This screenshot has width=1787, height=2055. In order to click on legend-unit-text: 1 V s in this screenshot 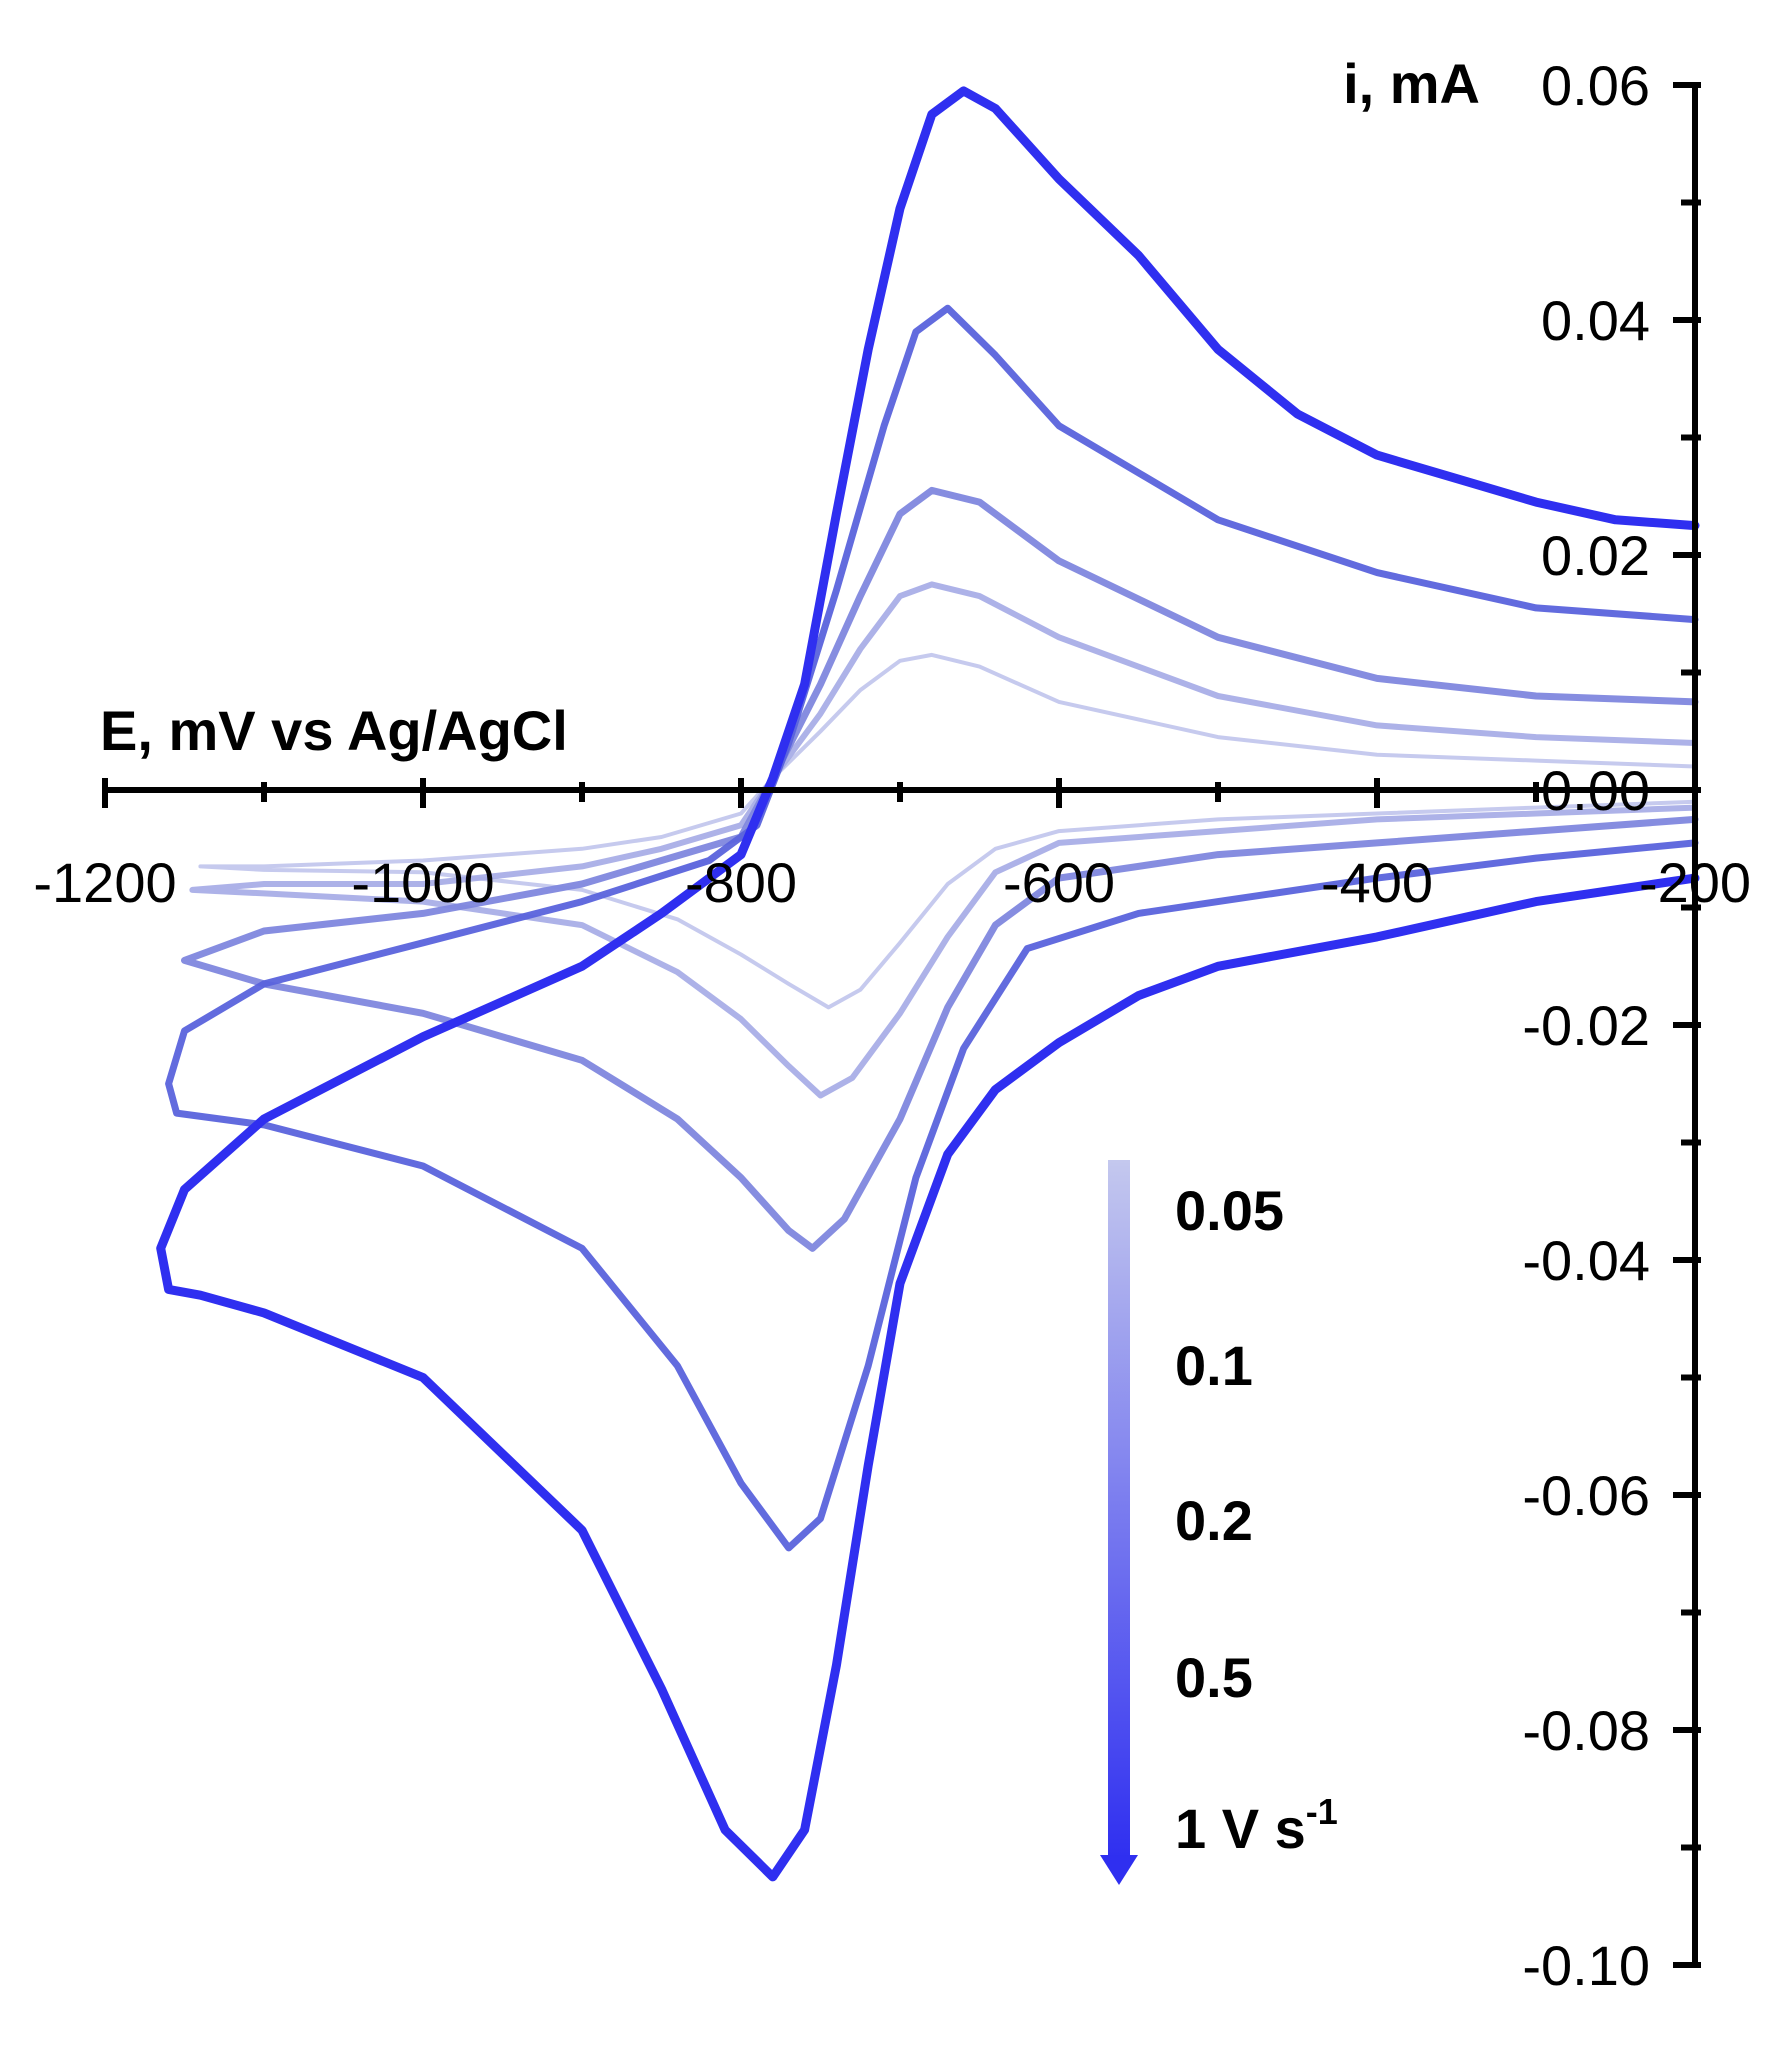, I will do `click(1240, 1828)`.